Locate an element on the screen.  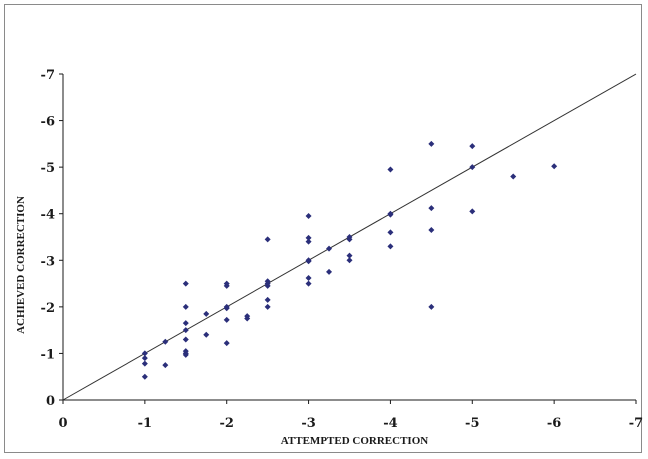
x-tick-label: -5 is located at coordinates (472, 423).